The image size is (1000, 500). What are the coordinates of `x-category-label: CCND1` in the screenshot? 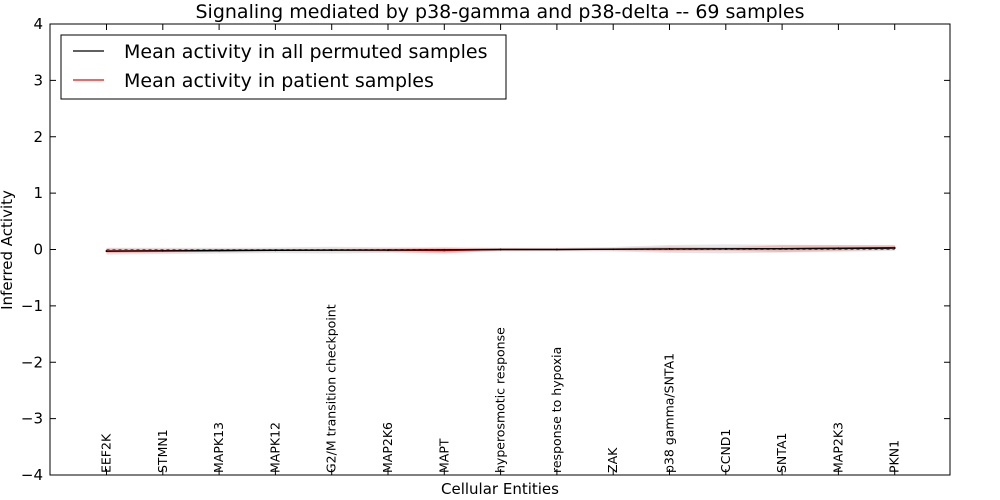 It's located at (725, 451).